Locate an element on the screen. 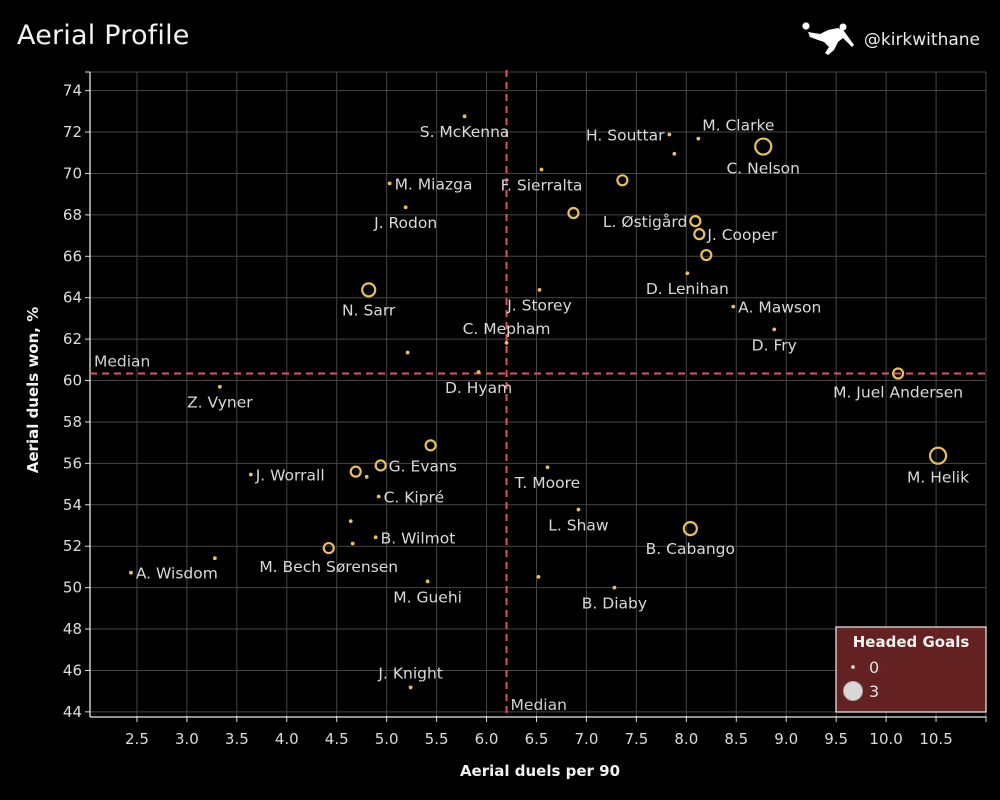 Image resolution: width=1000 pixels, height=800 pixels. legend-title: Headed Goals is located at coordinates (911, 642).